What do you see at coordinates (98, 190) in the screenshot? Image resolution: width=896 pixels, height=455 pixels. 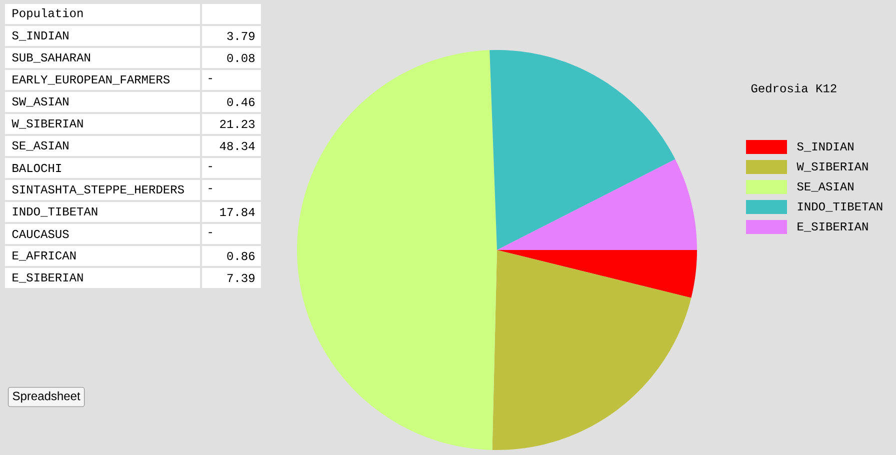 I see `category-label: SINTASHTA_STEPPE_HERDERS` at bounding box center [98, 190].